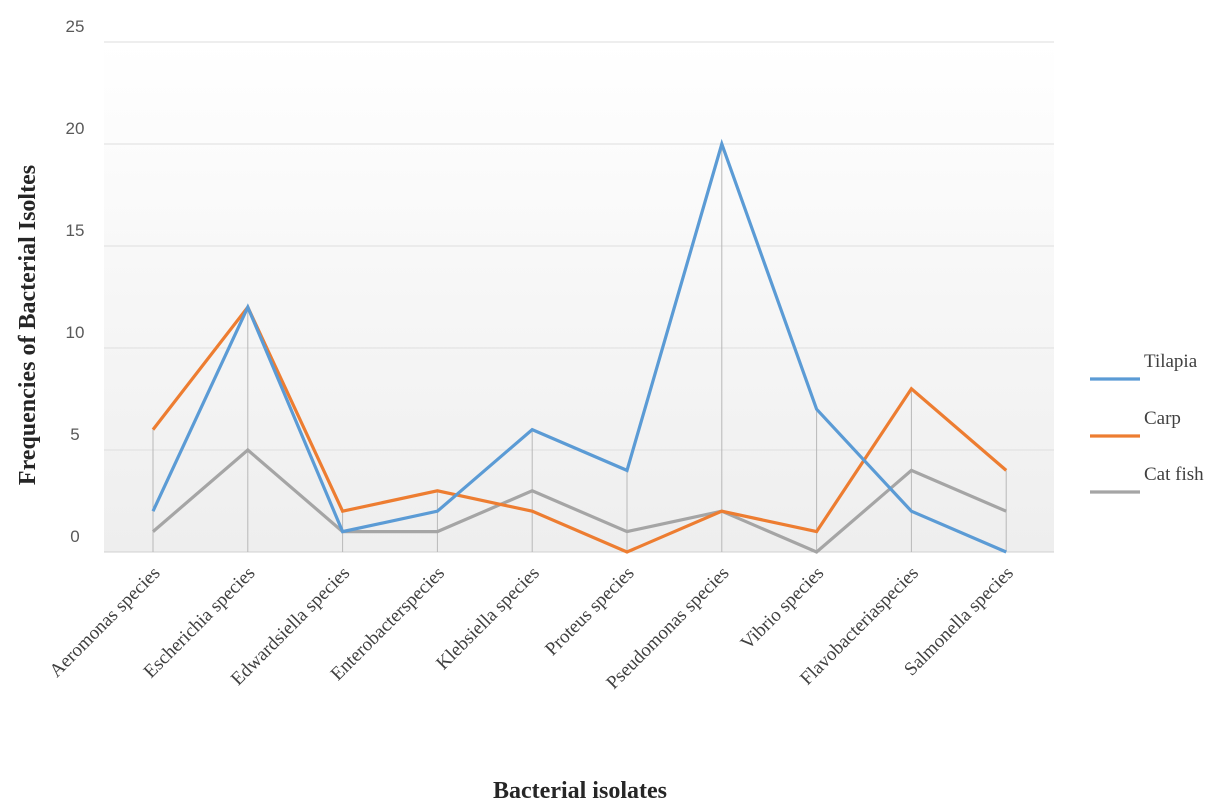 Image resolution: width=1221 pixels, height=804 pixels. What do you see at coordinates (75, 281) in the screenshot?
I see `y-axis-ticks: 0 5 10 15 20 25` at bounding box center [75, 281].